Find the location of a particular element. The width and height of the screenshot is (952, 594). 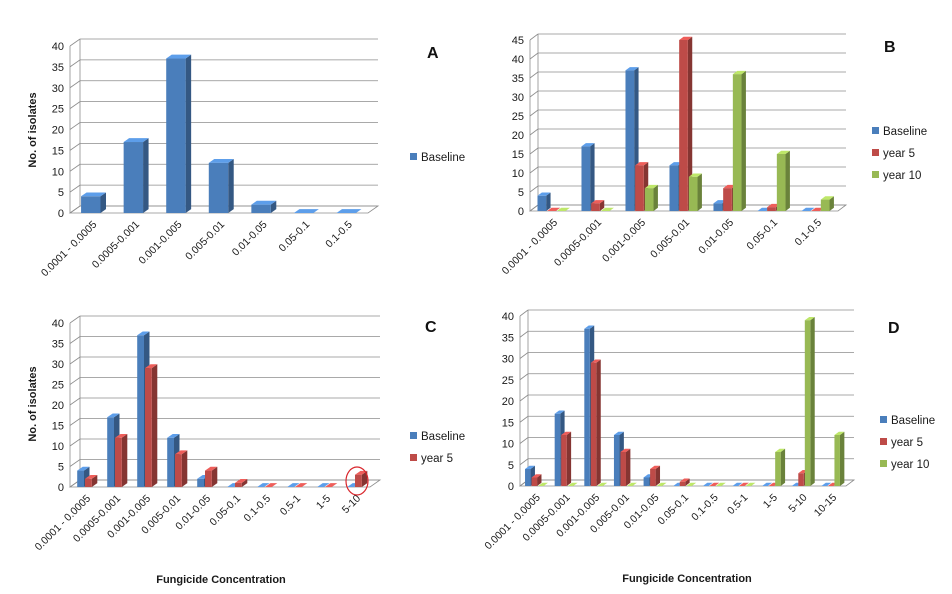

panel-b-y-tick-label: 35 is located at coordinates (518, 79).